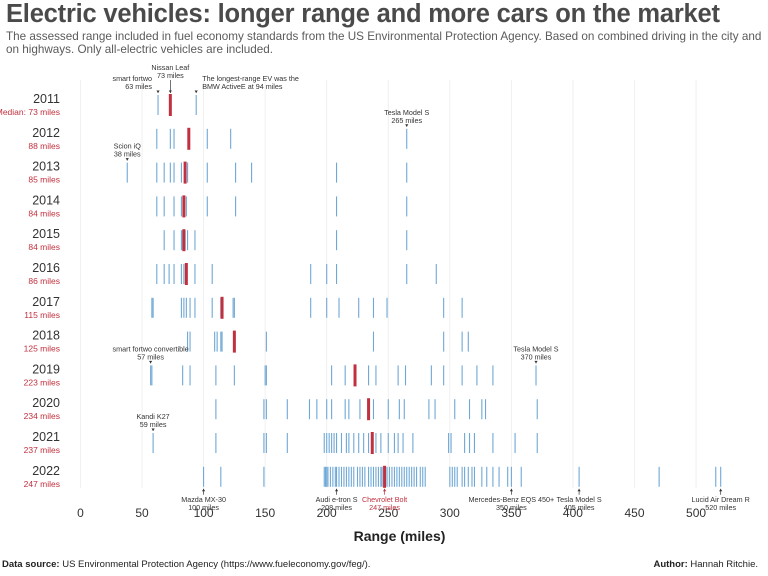 This screenshot has height=576, width=768. I want to click on data-source-label: Data source:, so click(31, 564).